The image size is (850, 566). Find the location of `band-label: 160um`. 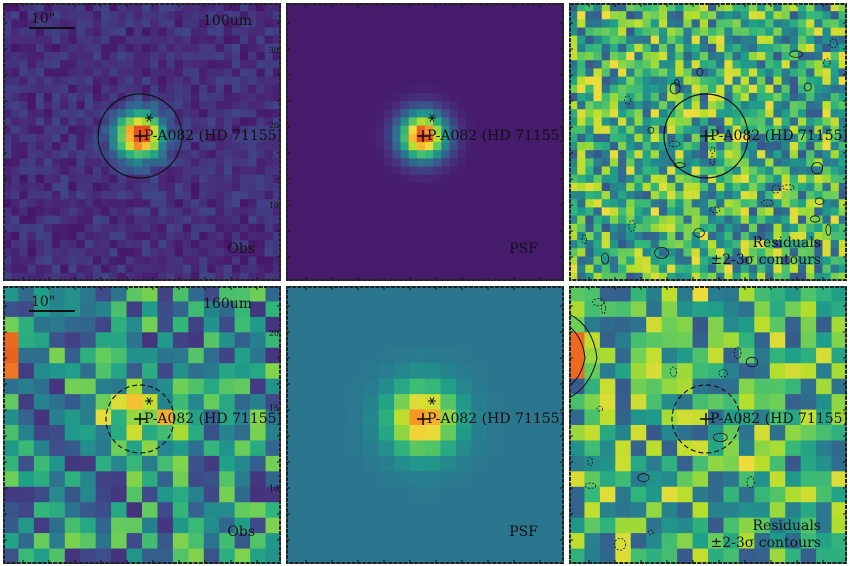

band-label: 160um is located at coordinates (227, 304).